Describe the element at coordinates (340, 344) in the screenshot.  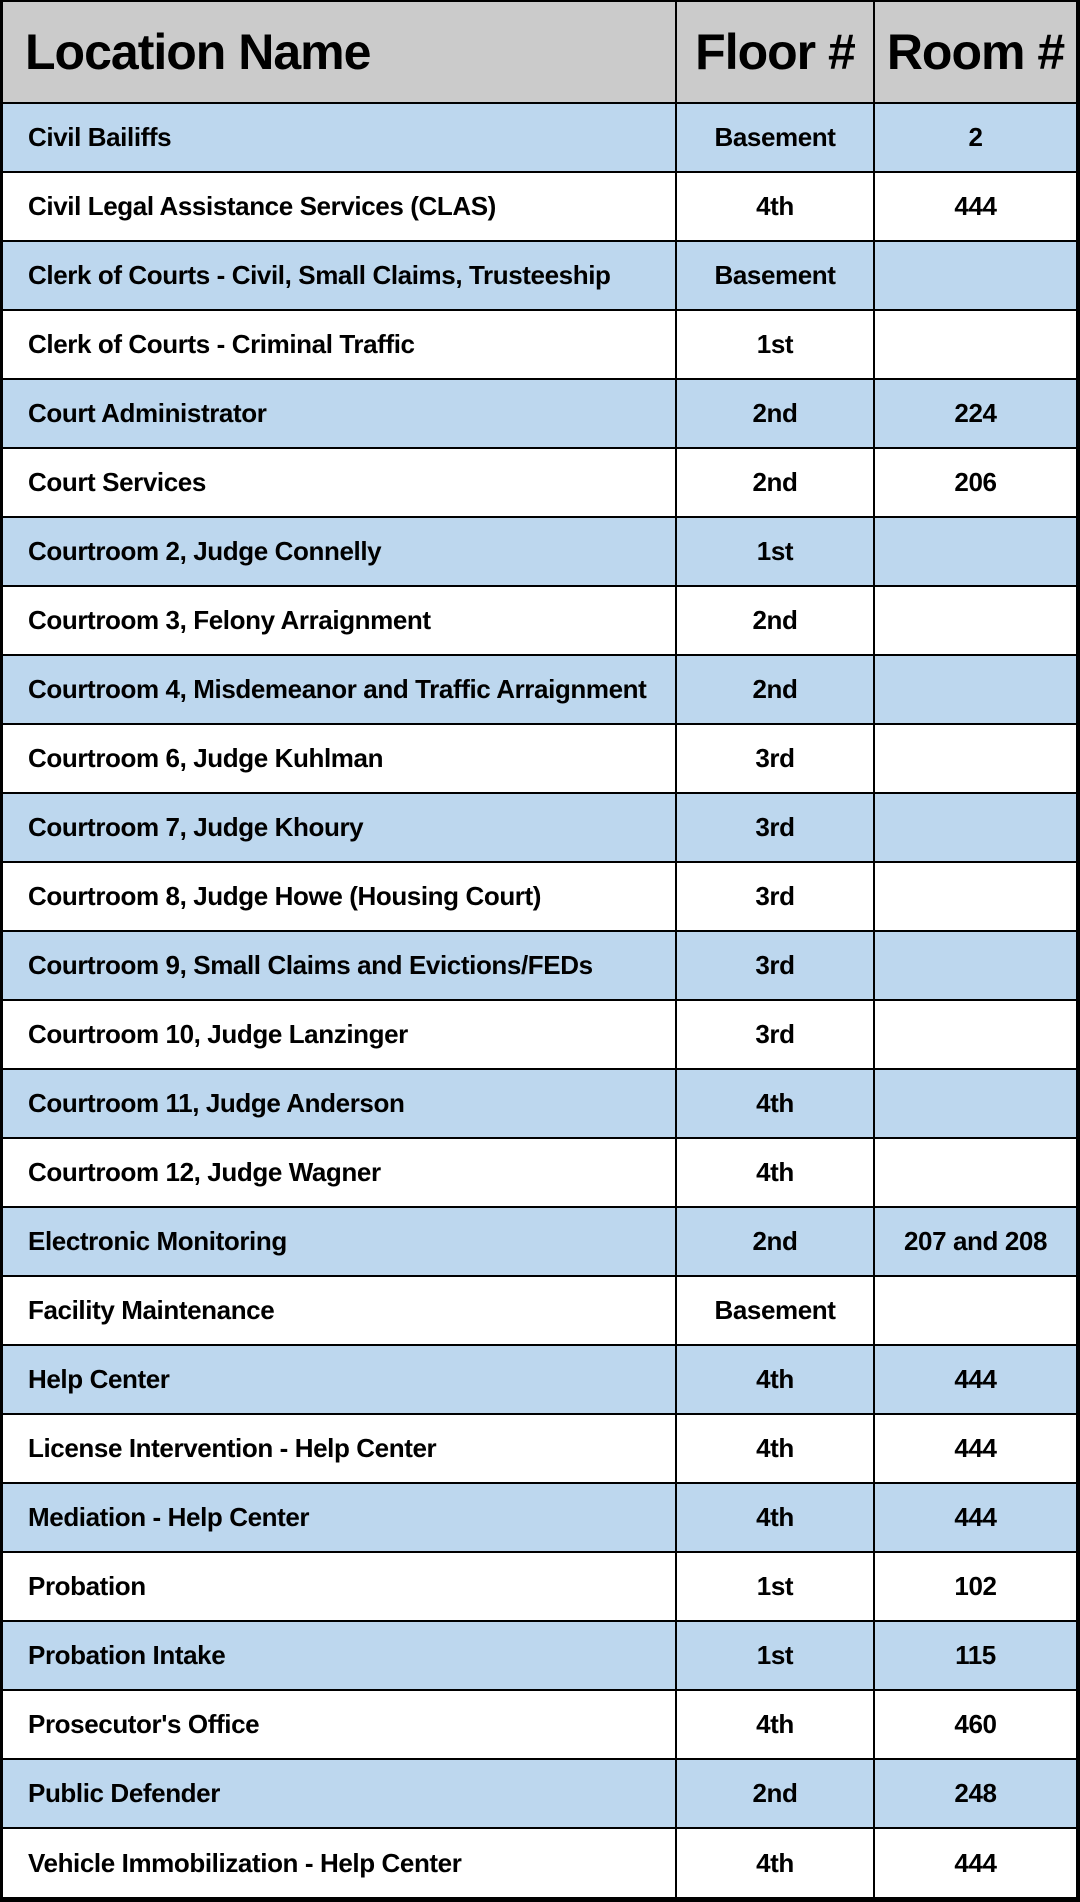
I see `location-name-cell: Clerk of Courts - Criminal Traffic` at that location.